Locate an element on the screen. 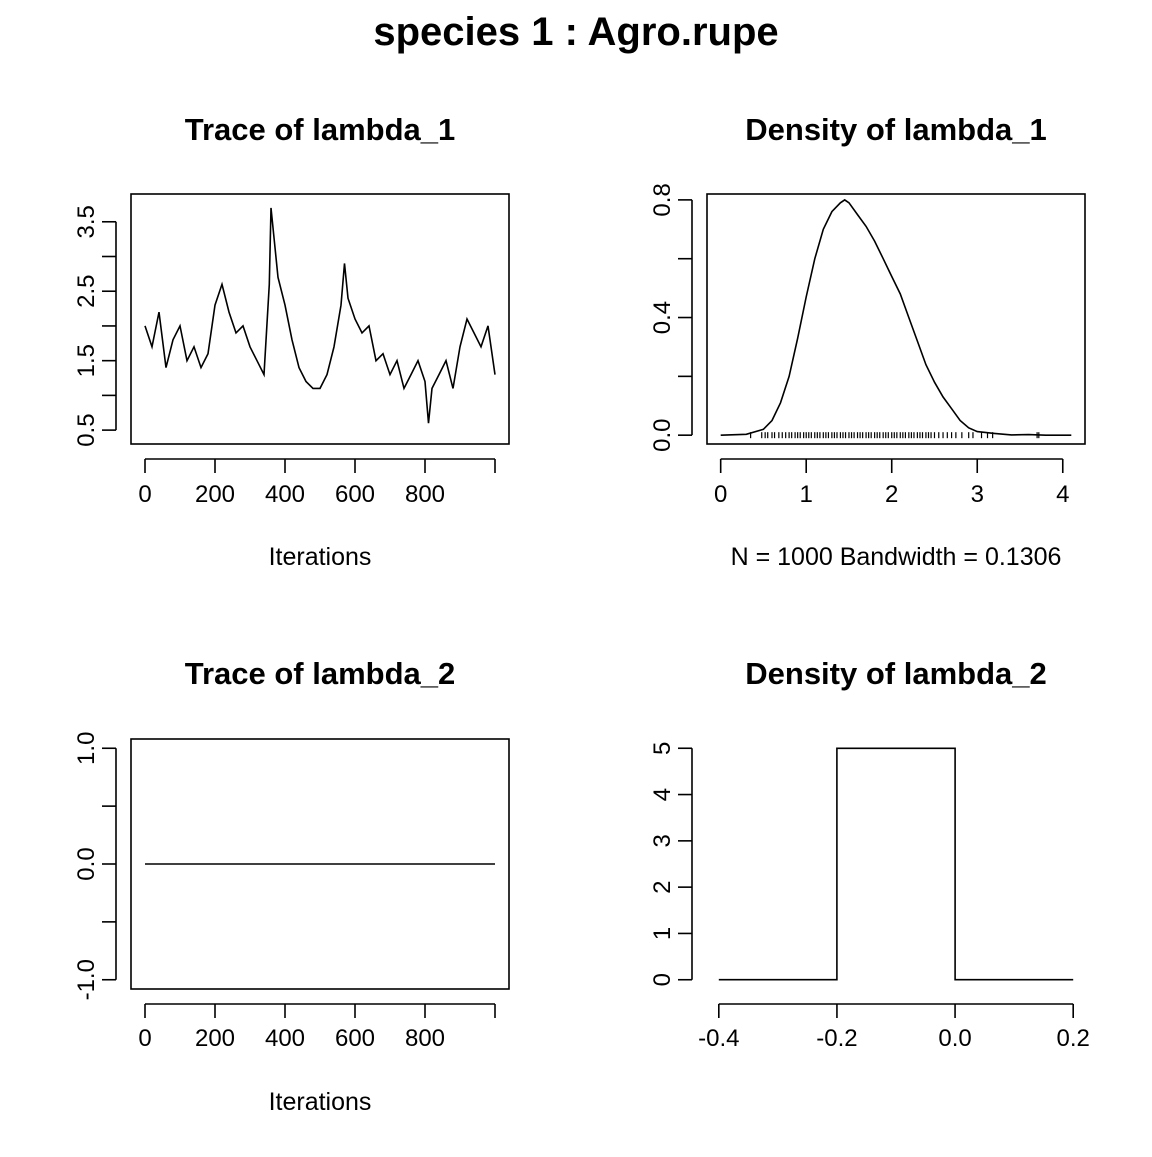  panel-4-y-tick-label: 2 is located at coordinates (662, 886).